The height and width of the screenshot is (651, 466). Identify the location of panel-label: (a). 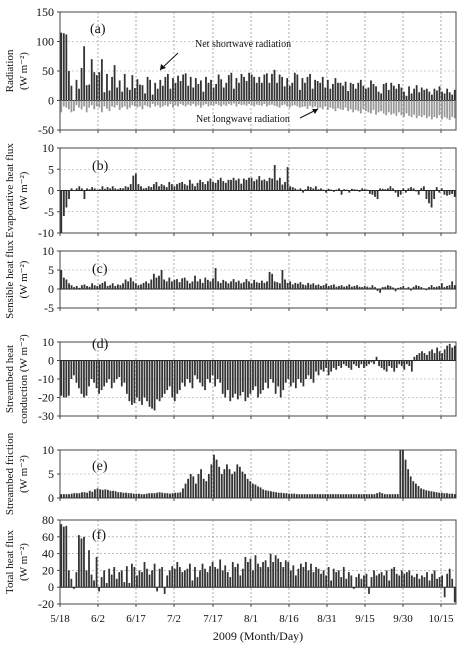
(98, 29).